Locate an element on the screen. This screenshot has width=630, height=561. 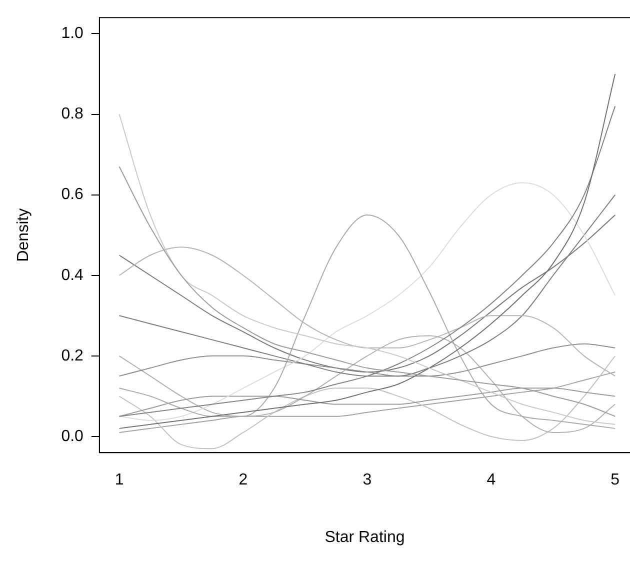
x-axis-title: Star Rating is located at coordinates (364, 537).